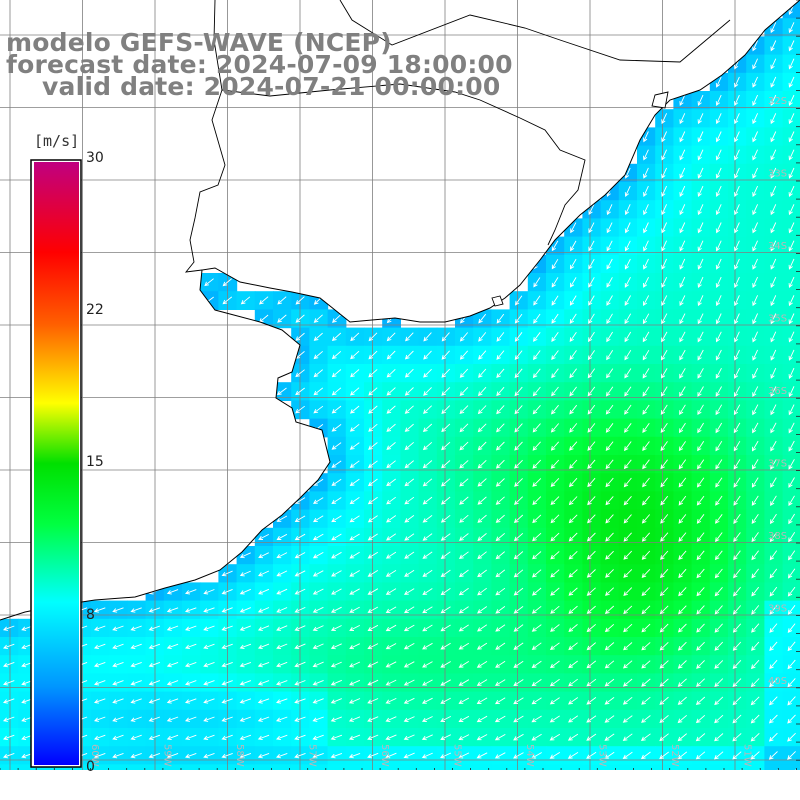 The width and height of the screenshot is (800, 800). I want to click on lon-label: 57W, so click(312, 755).